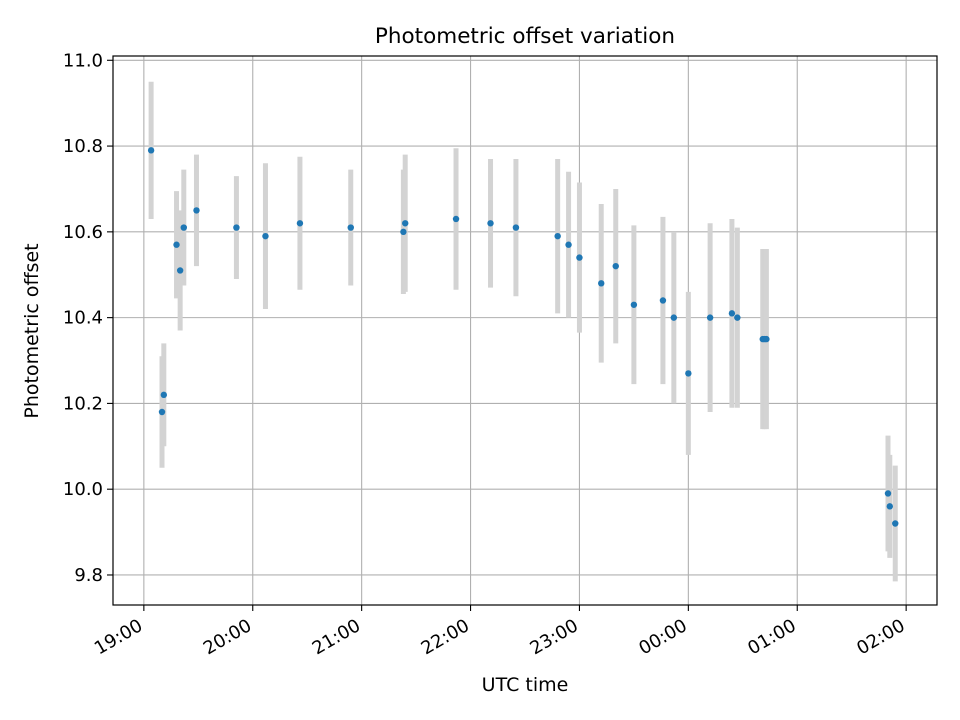  I want to click on y-tick-label: 10.8, so click(83, 146).